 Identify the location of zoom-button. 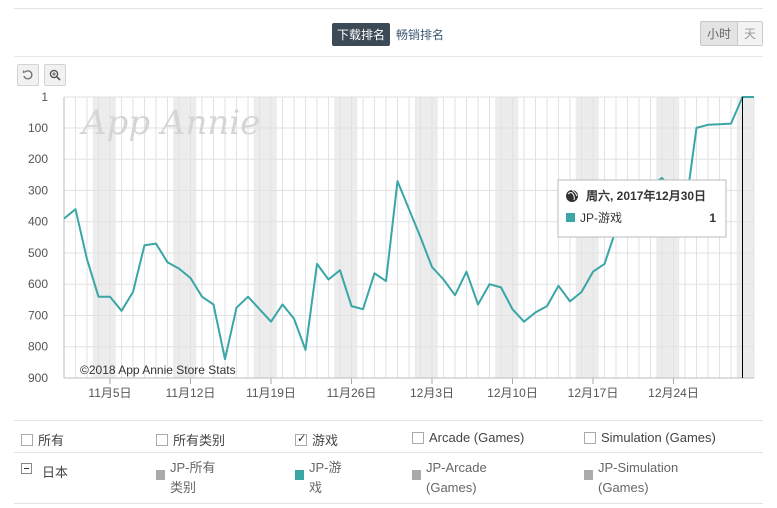
(55, 75).